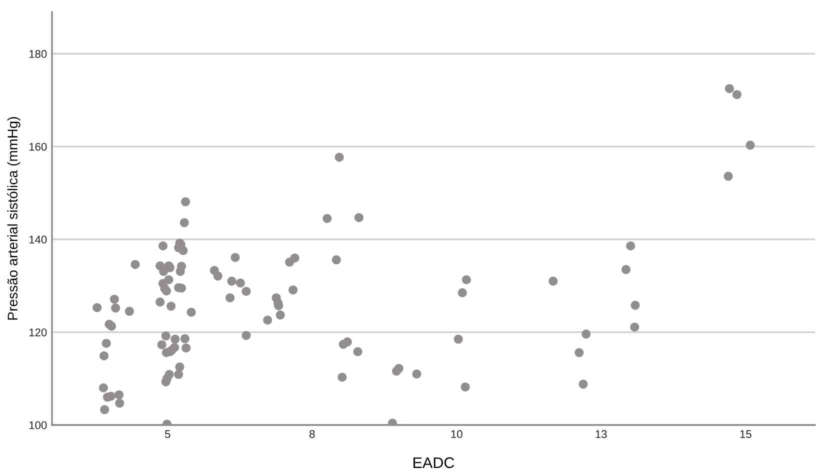 The width and height of the screenshot is (828, 474). I want to click on x-tick-label: 13, so click(601, 434).